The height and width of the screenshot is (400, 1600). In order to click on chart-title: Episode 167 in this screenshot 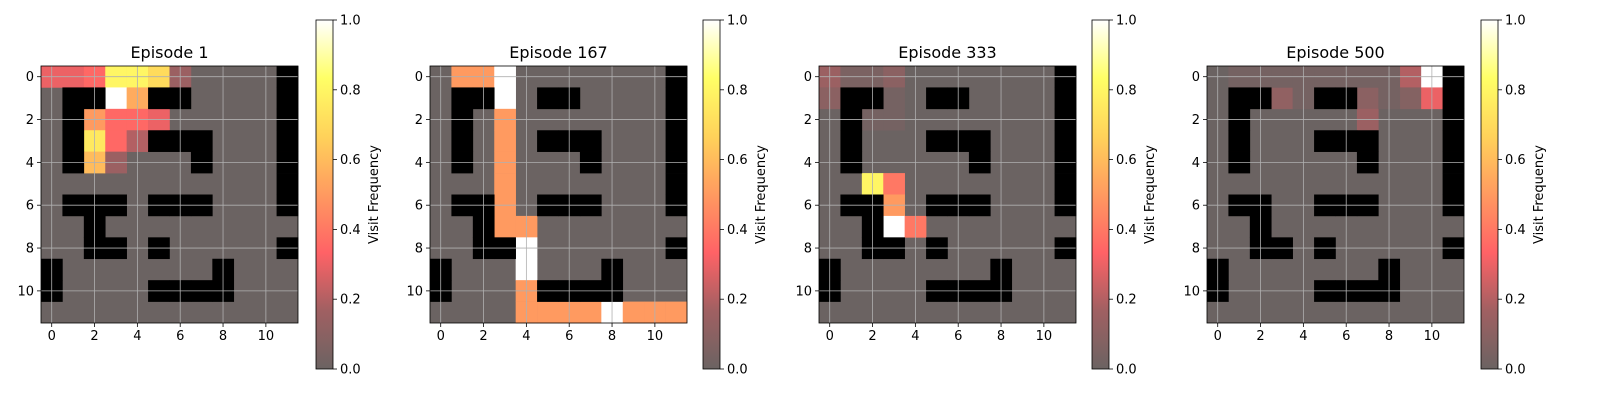, I will do `click(558, 52)`.